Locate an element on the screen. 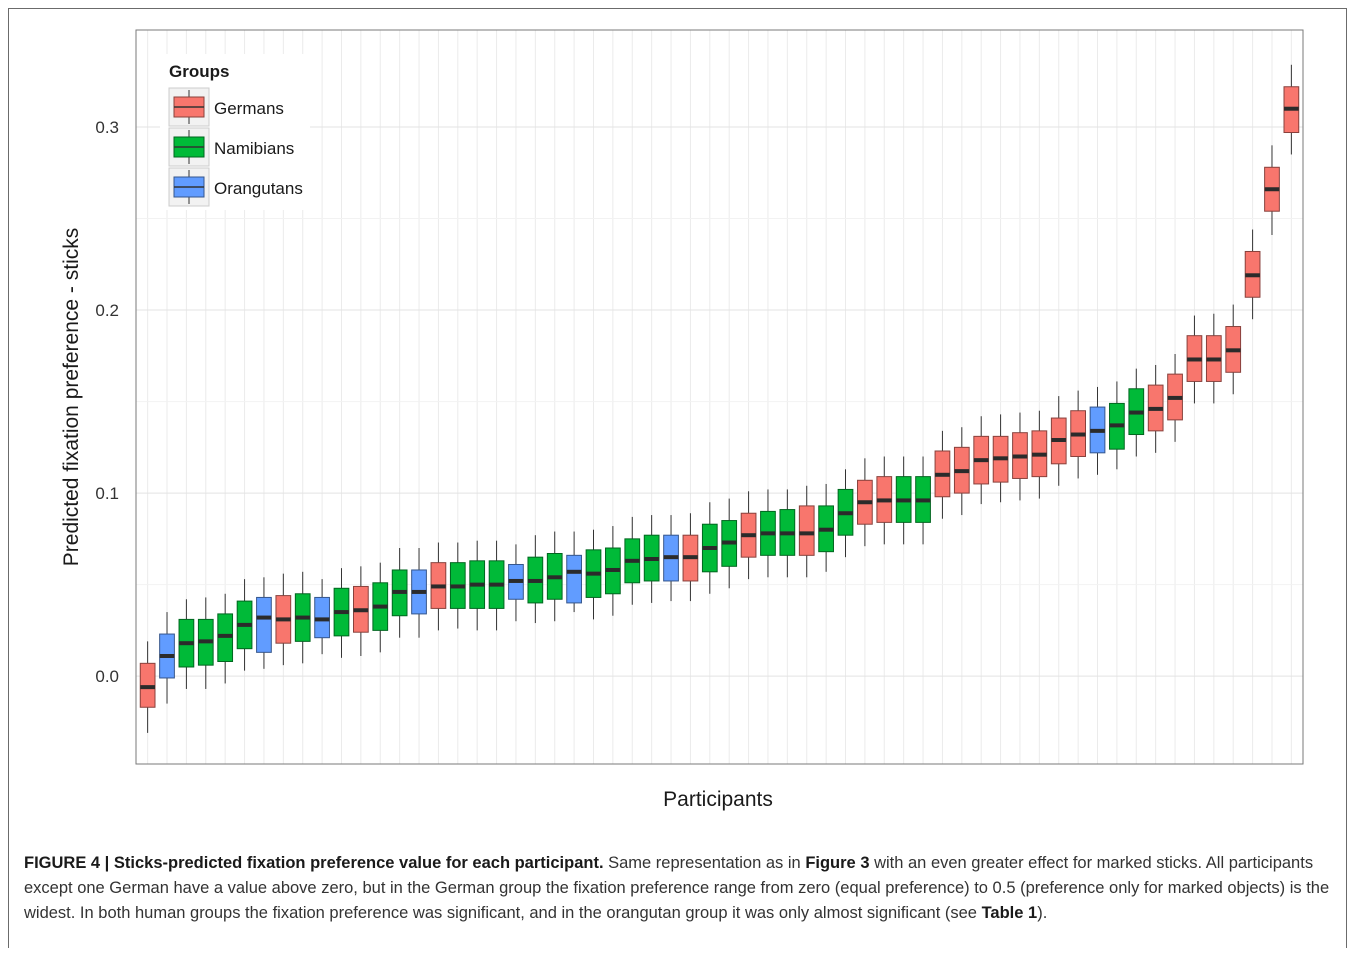 The width and height of the screenshot is (1357, 955). caption-ref-table: Table 1 is located at coordinates (1009, 913).